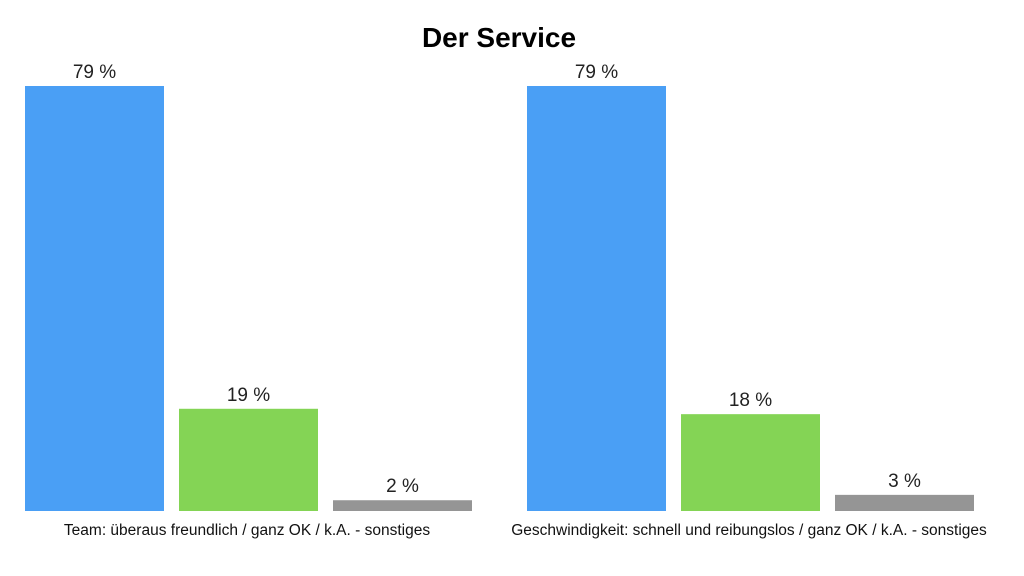 Image resolution: width=1024 pixels, height=576 pixels. What do you see at coordinates (248, 395) in the screenshot?
I see `data-label: 19 %` at bounding box center [248, 395].